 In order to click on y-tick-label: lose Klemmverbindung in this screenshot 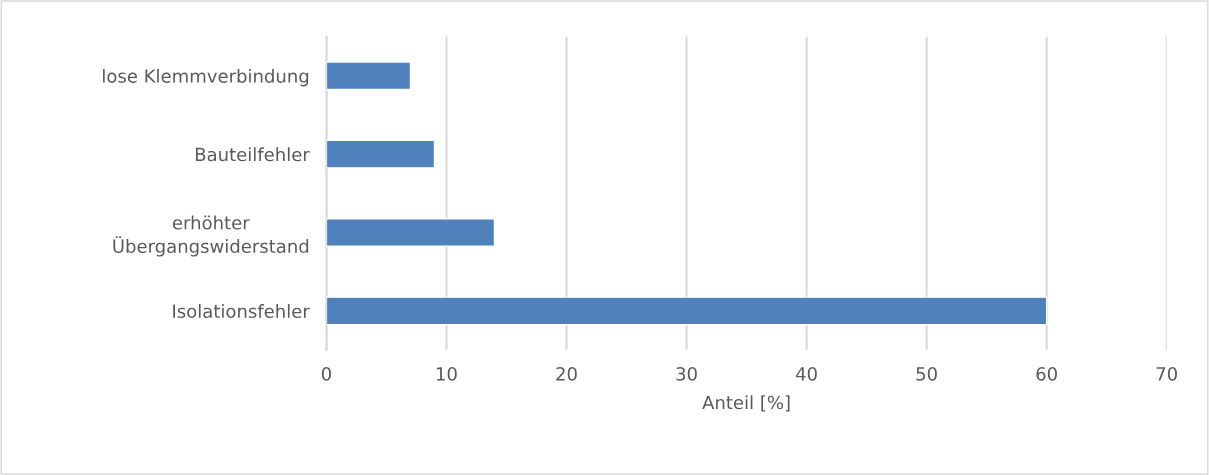, I will do `click(206, 77)`.